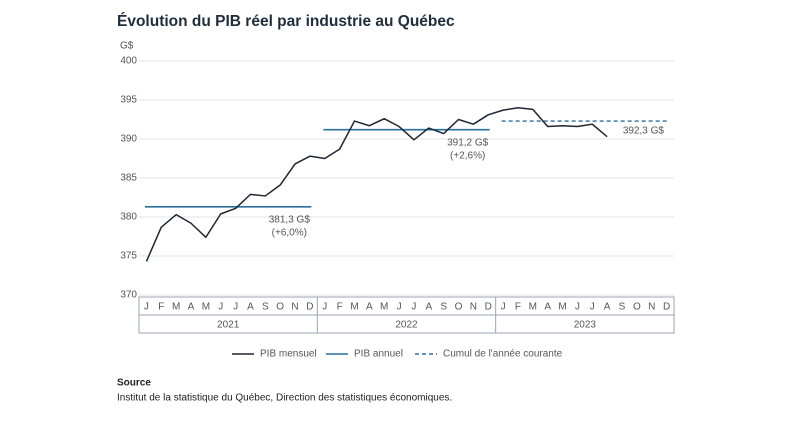  I want to click on y-tick-label: 400, so click(128, 61).